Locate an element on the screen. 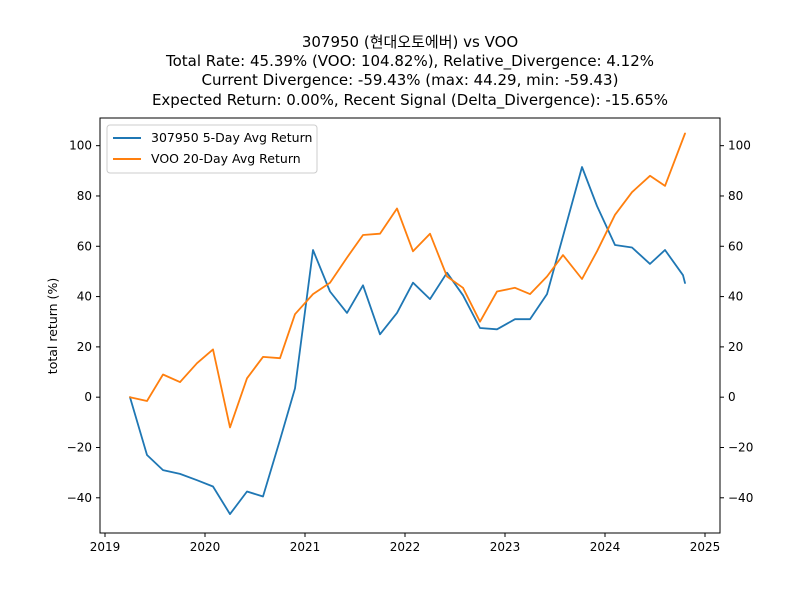 The height and width of the screenshot is (600, 800). y-tick-label-left: 20 is located at coordinates (84, 347).